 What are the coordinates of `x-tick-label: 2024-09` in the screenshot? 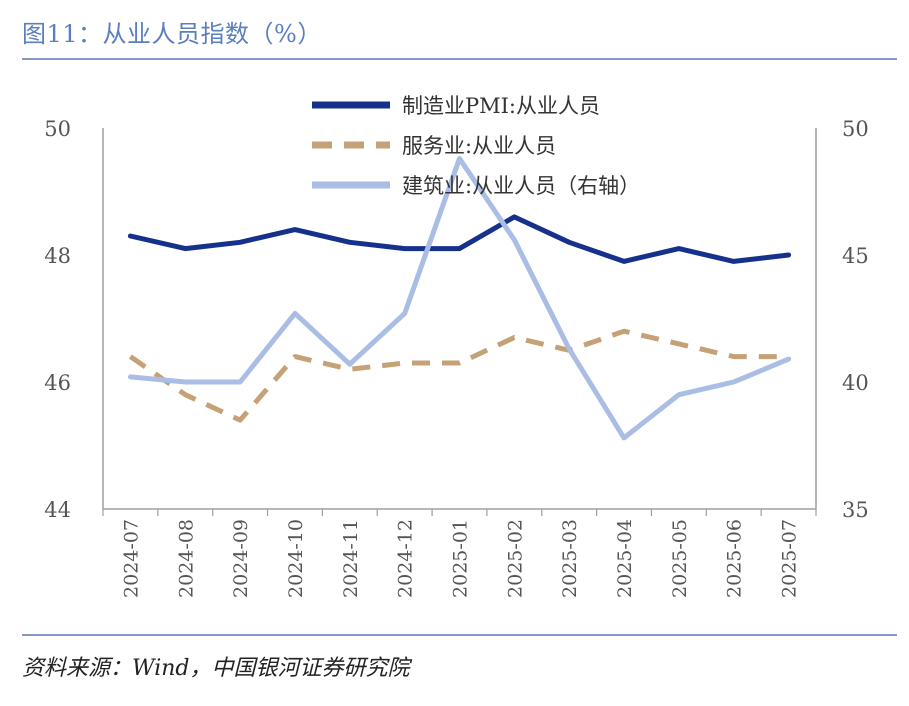 It's located at (241, 558).